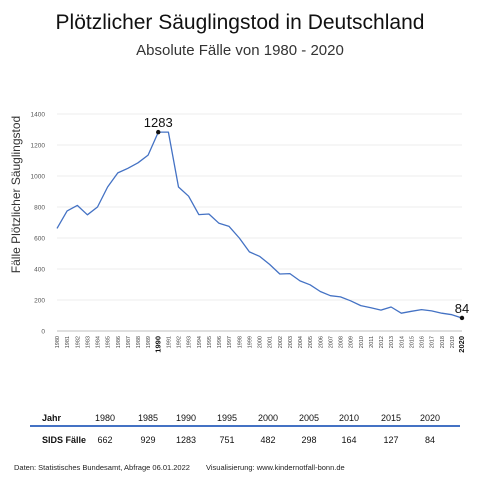 This screenshot has height=480, width=480. Describe the element at coordinates (331, 342) in the screenshot. I see `x-tick-label: 2007` at that location.